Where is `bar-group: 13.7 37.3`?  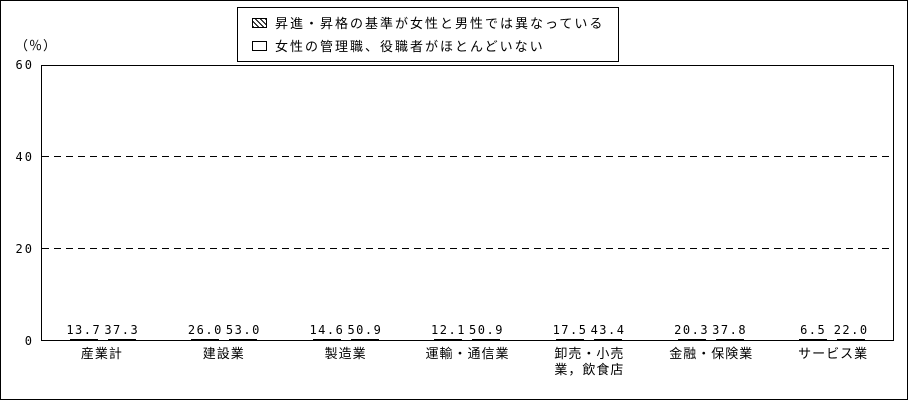
bar-group: 13.7 37.3 is located at coordinates (102, 331).